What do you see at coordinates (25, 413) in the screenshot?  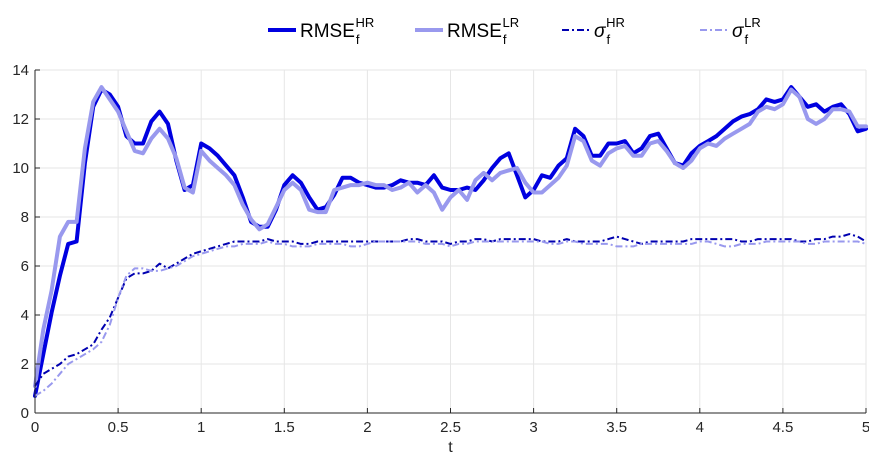 I see `y-tick-label: 0` at bounding box center [25, 413].